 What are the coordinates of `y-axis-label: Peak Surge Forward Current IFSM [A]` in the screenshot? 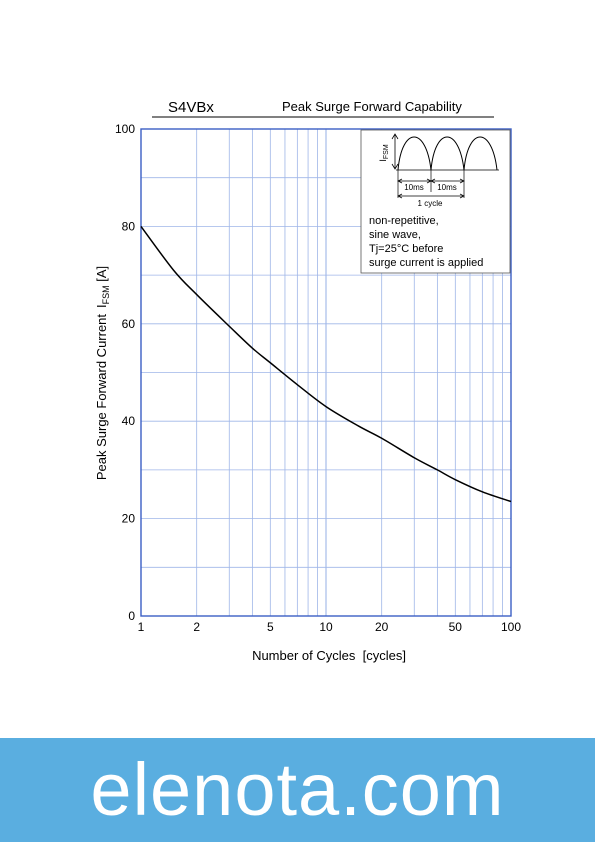 It's located at (102, 373).